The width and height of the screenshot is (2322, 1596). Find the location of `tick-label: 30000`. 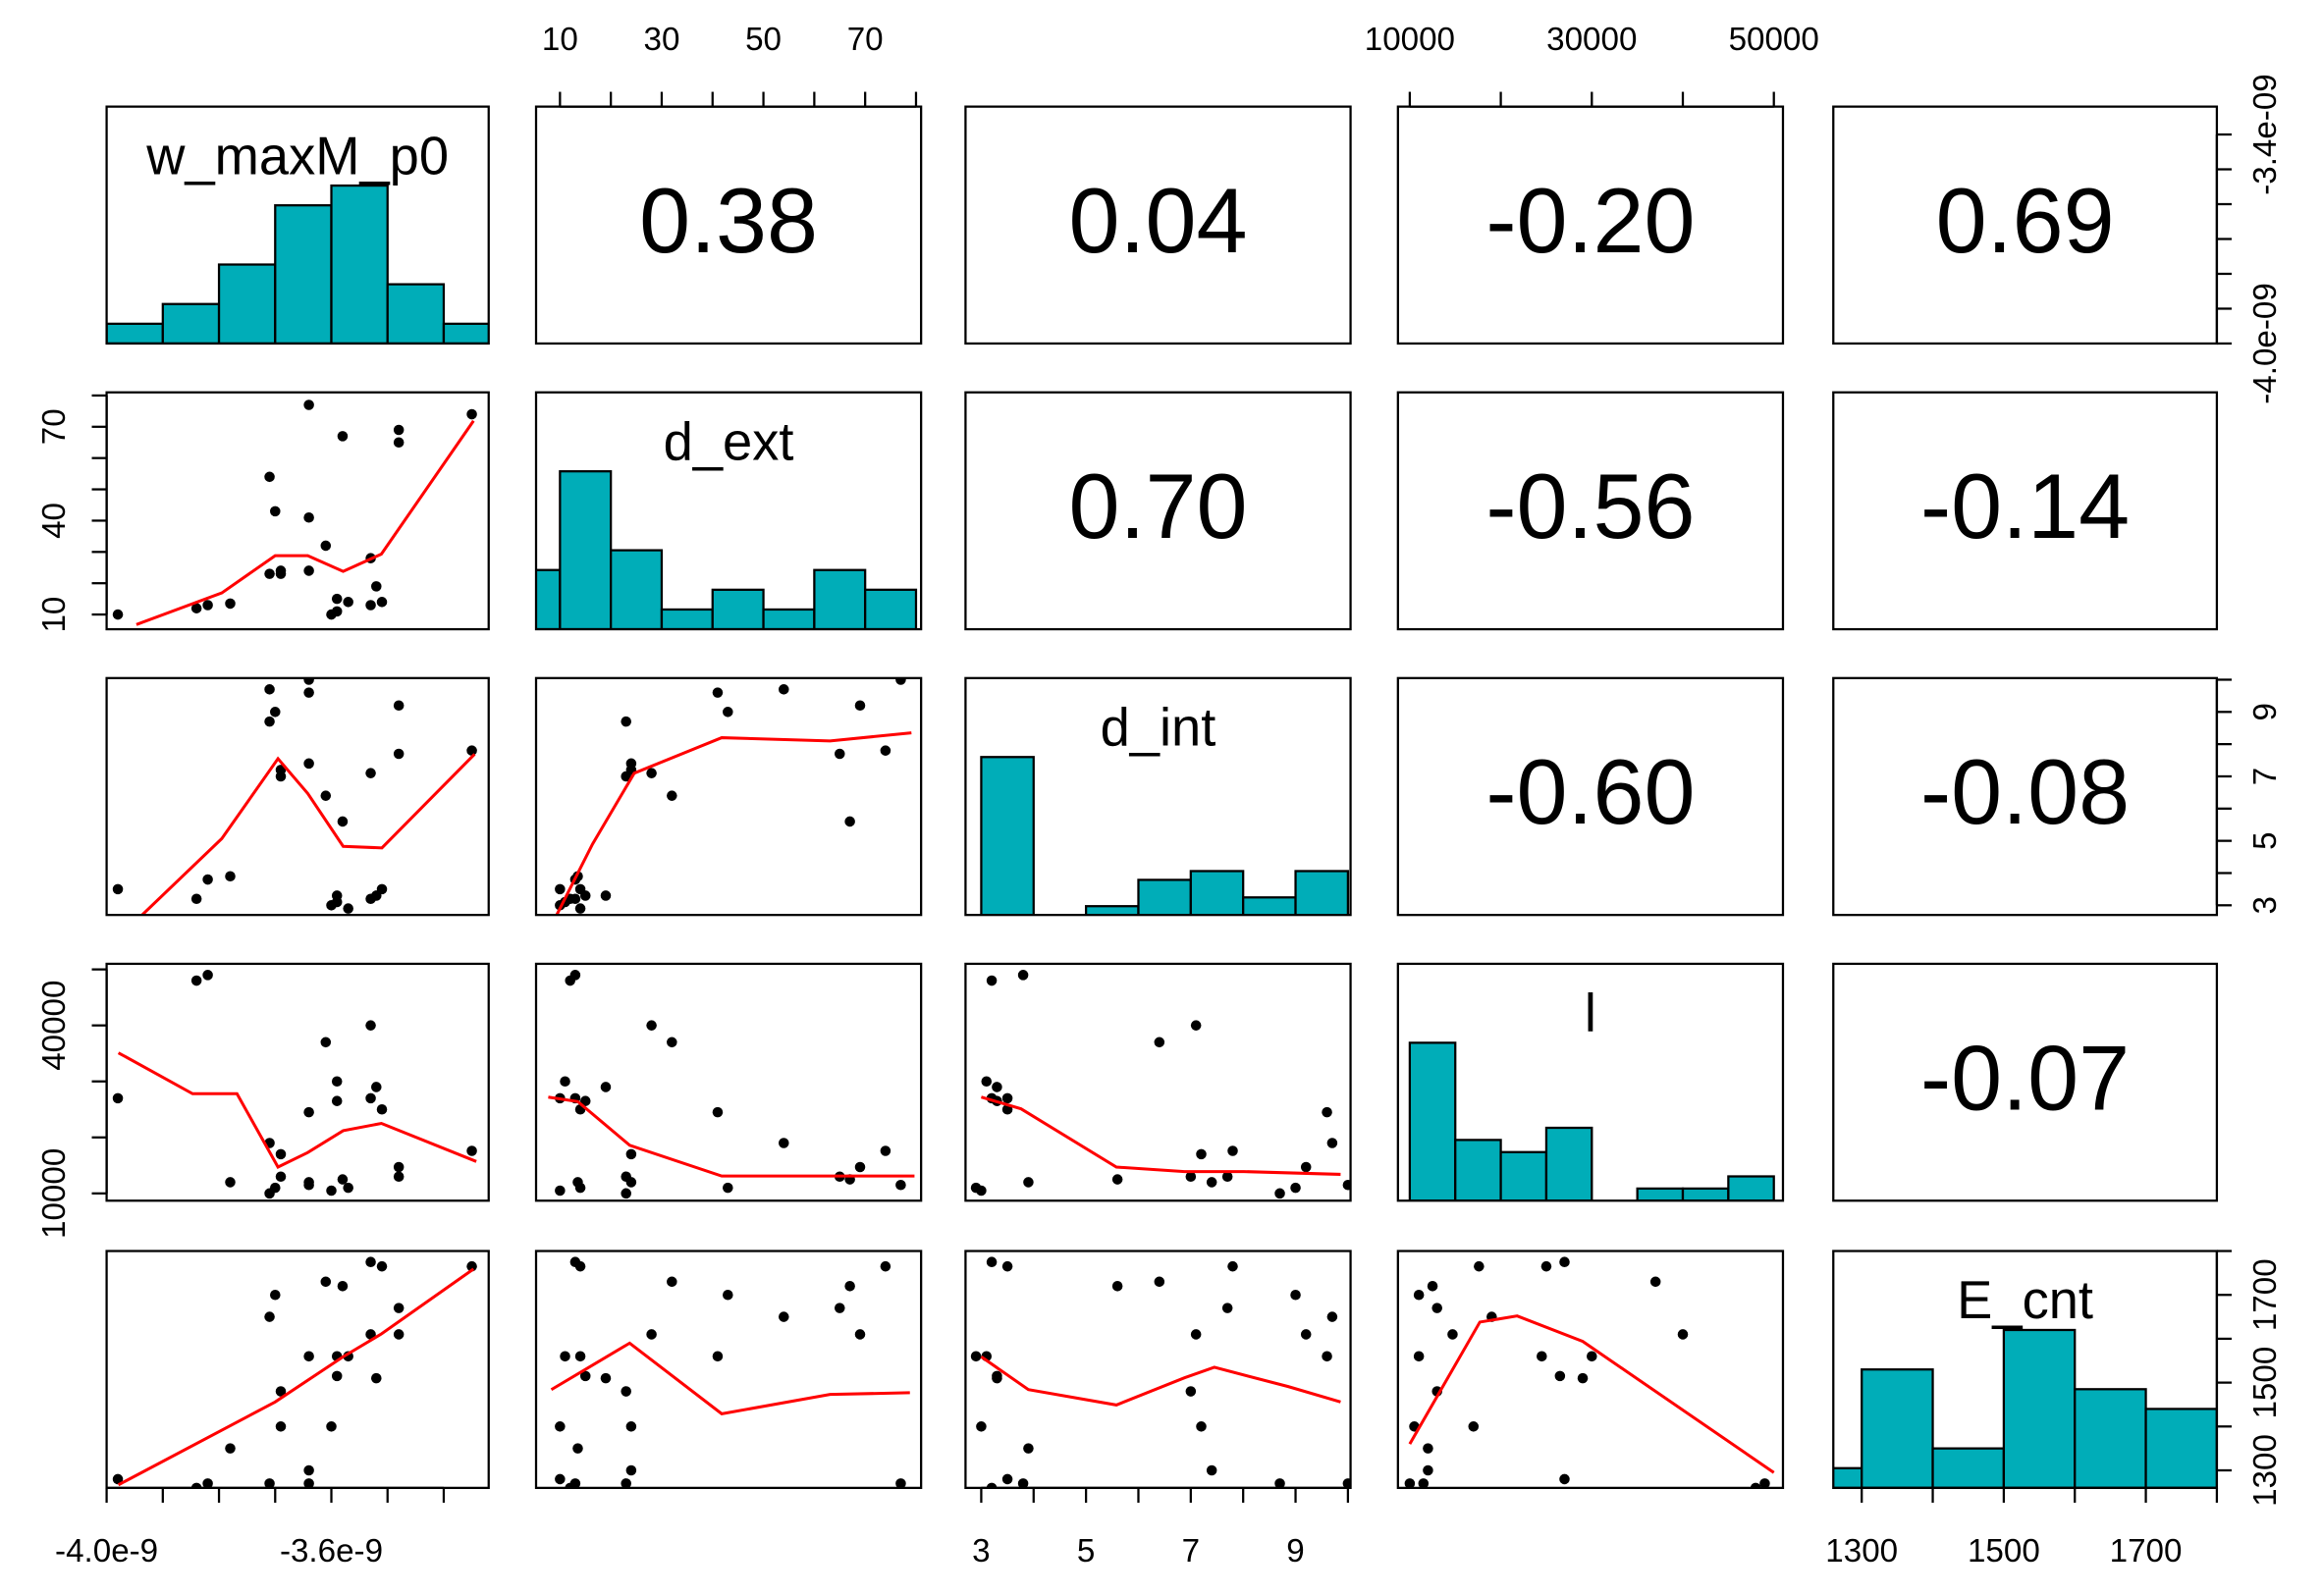

tick-label: 30000 is located at coordinates (1592, 40).